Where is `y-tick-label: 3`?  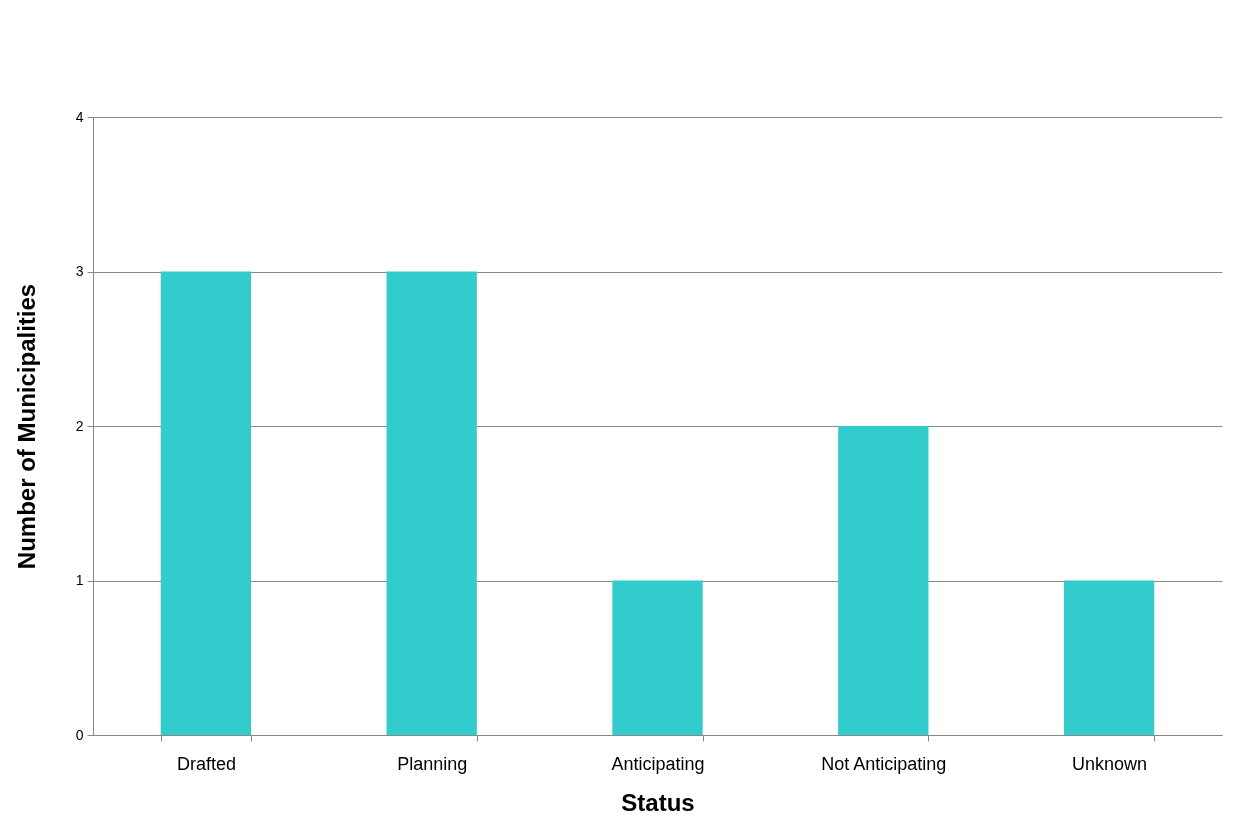 y-tick-label: 3 is located at coordinates (79, 271).